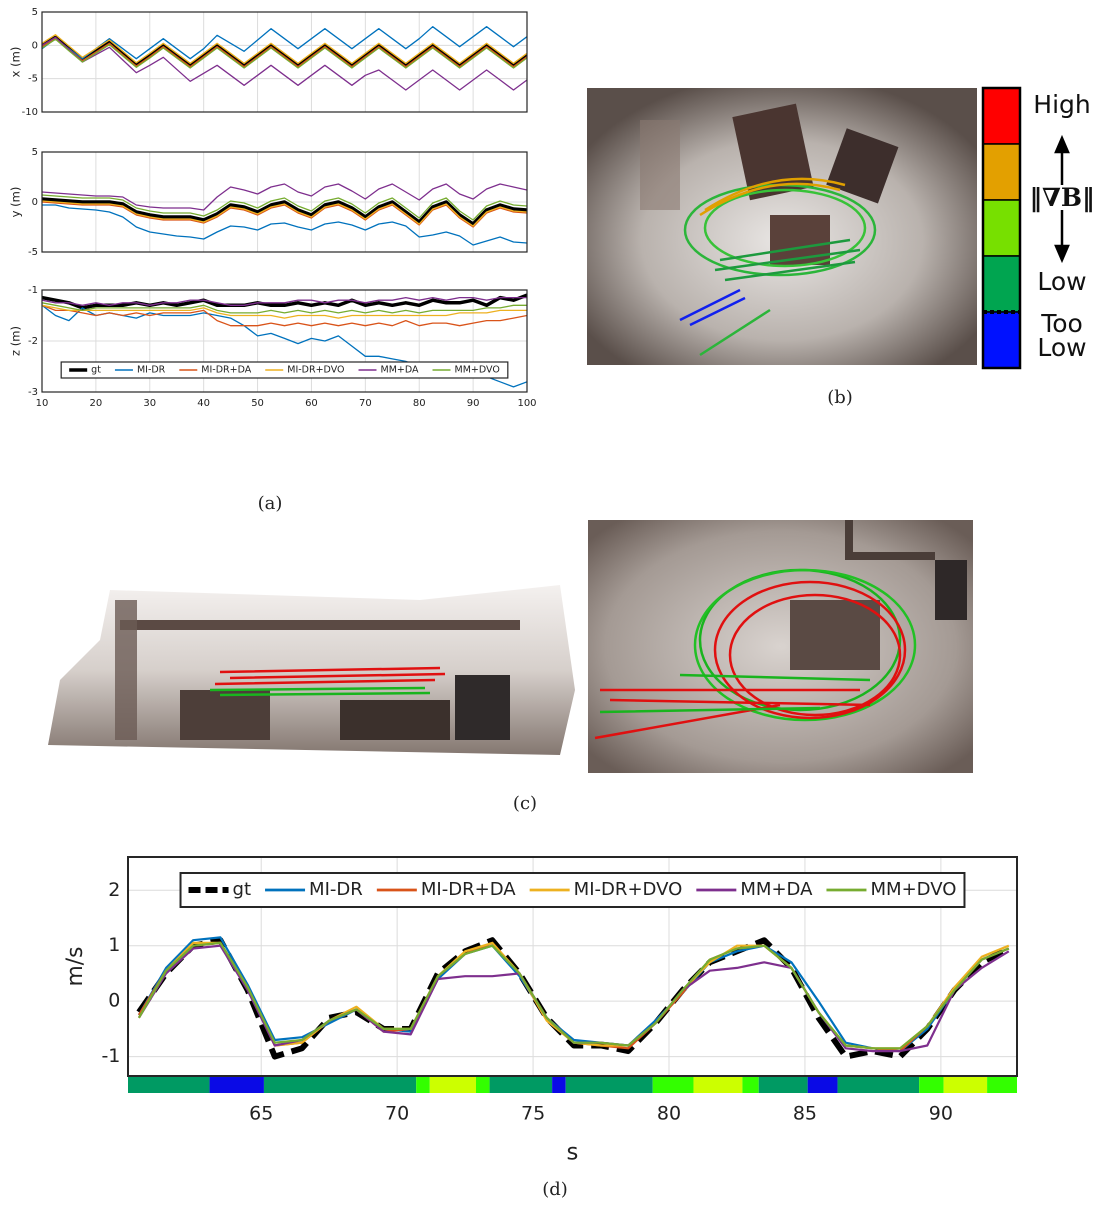 Image resolution: width=1104 pixels, height=1207 pixels. I want to click on caption: (d), so click(555, 1189).